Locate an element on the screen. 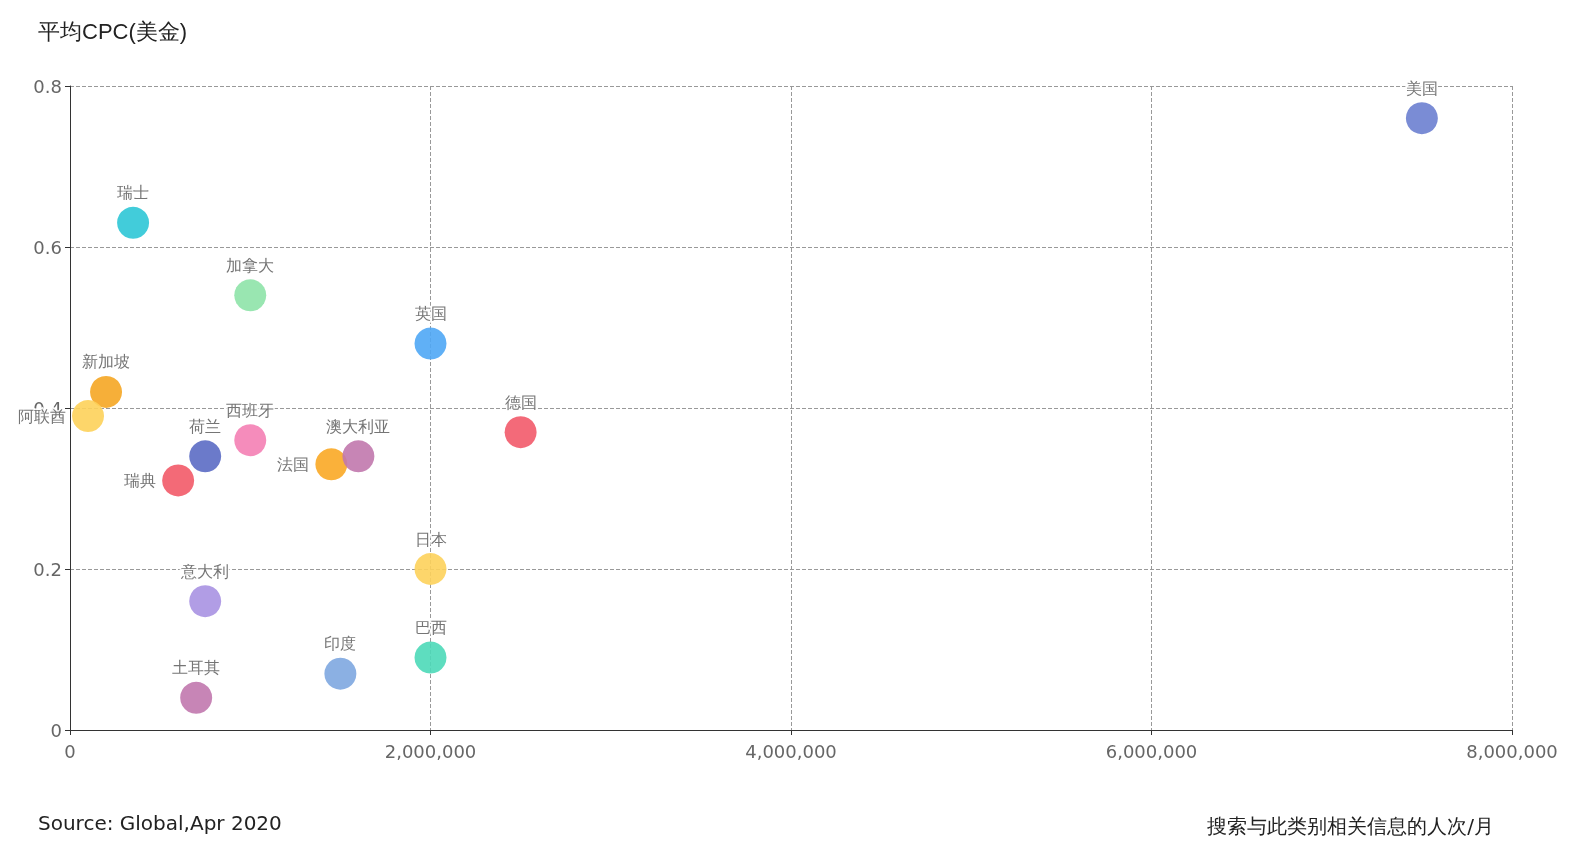  series-label: 德国 is located at coordinates (520, 402).